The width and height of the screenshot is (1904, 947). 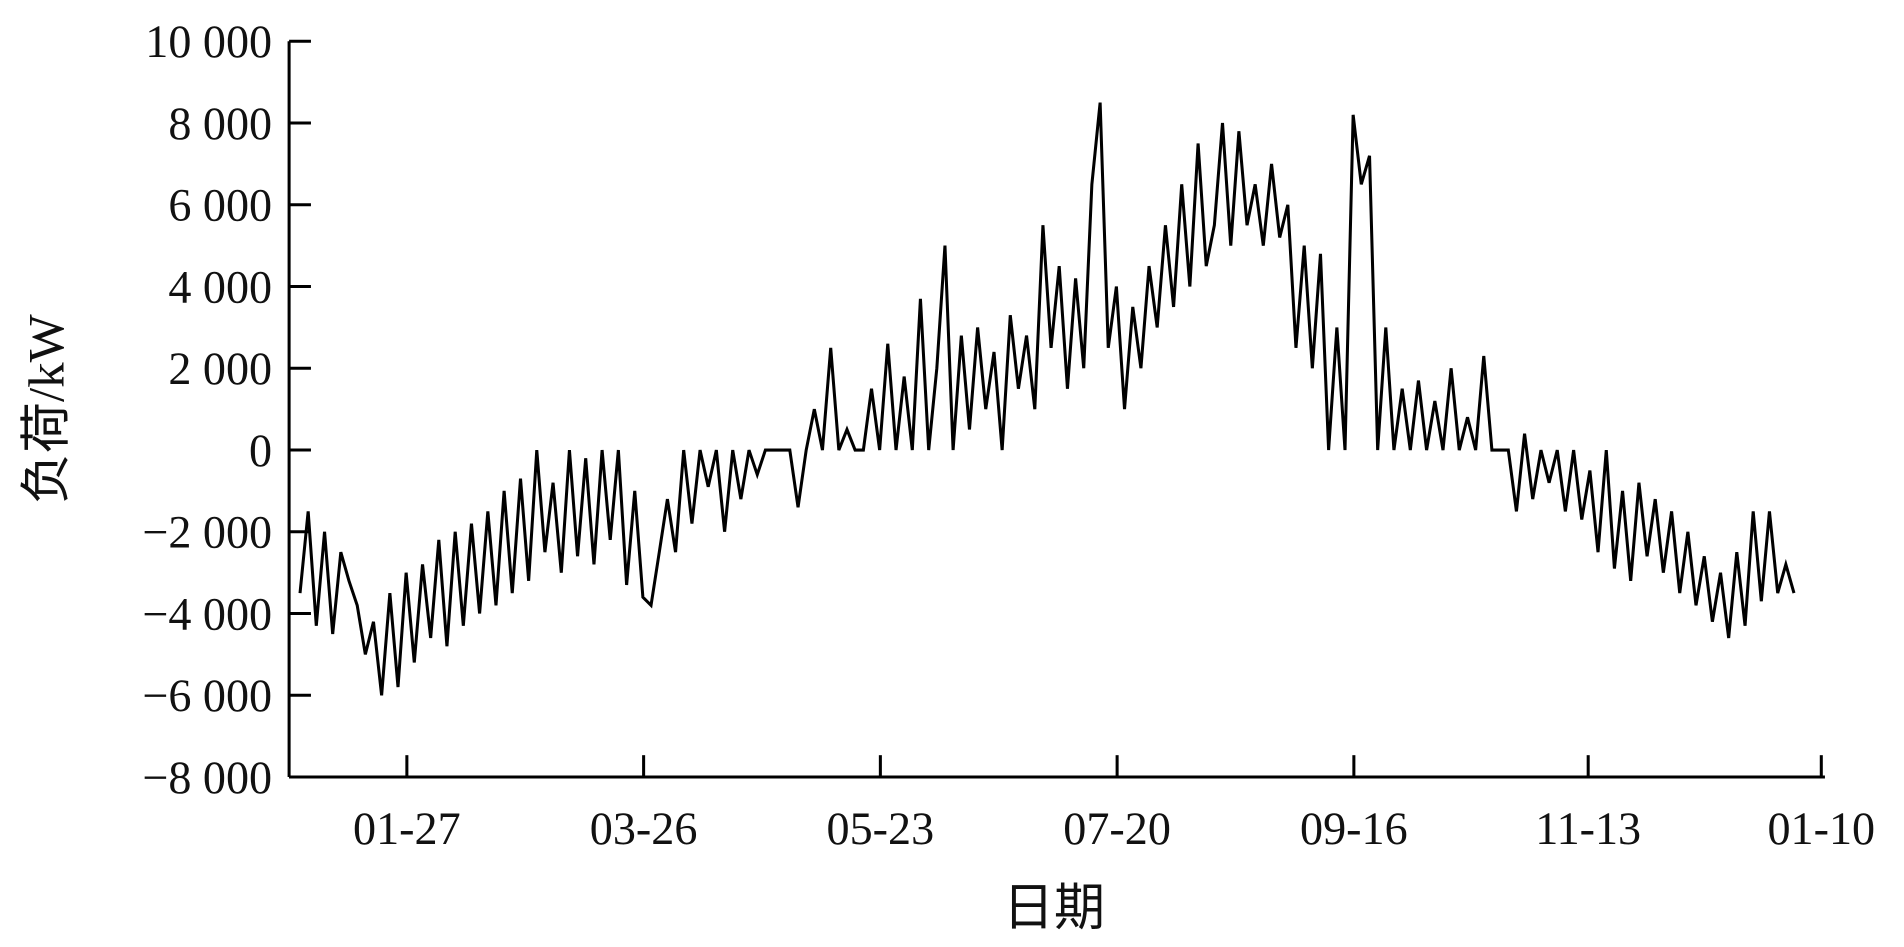 What do you see at coordinates (881, 828) in the screenshot?
I see `x-tick-label: 05-23` at bounding box center [881, 828].